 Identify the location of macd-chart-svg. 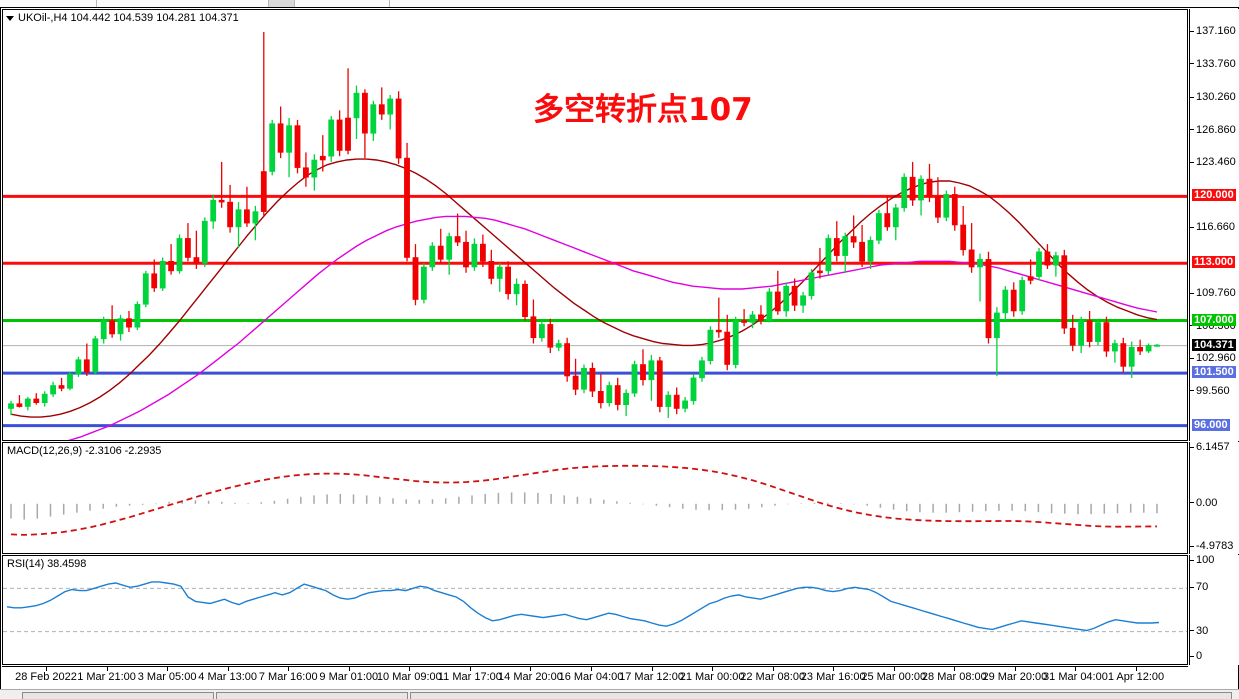
(584, 500).